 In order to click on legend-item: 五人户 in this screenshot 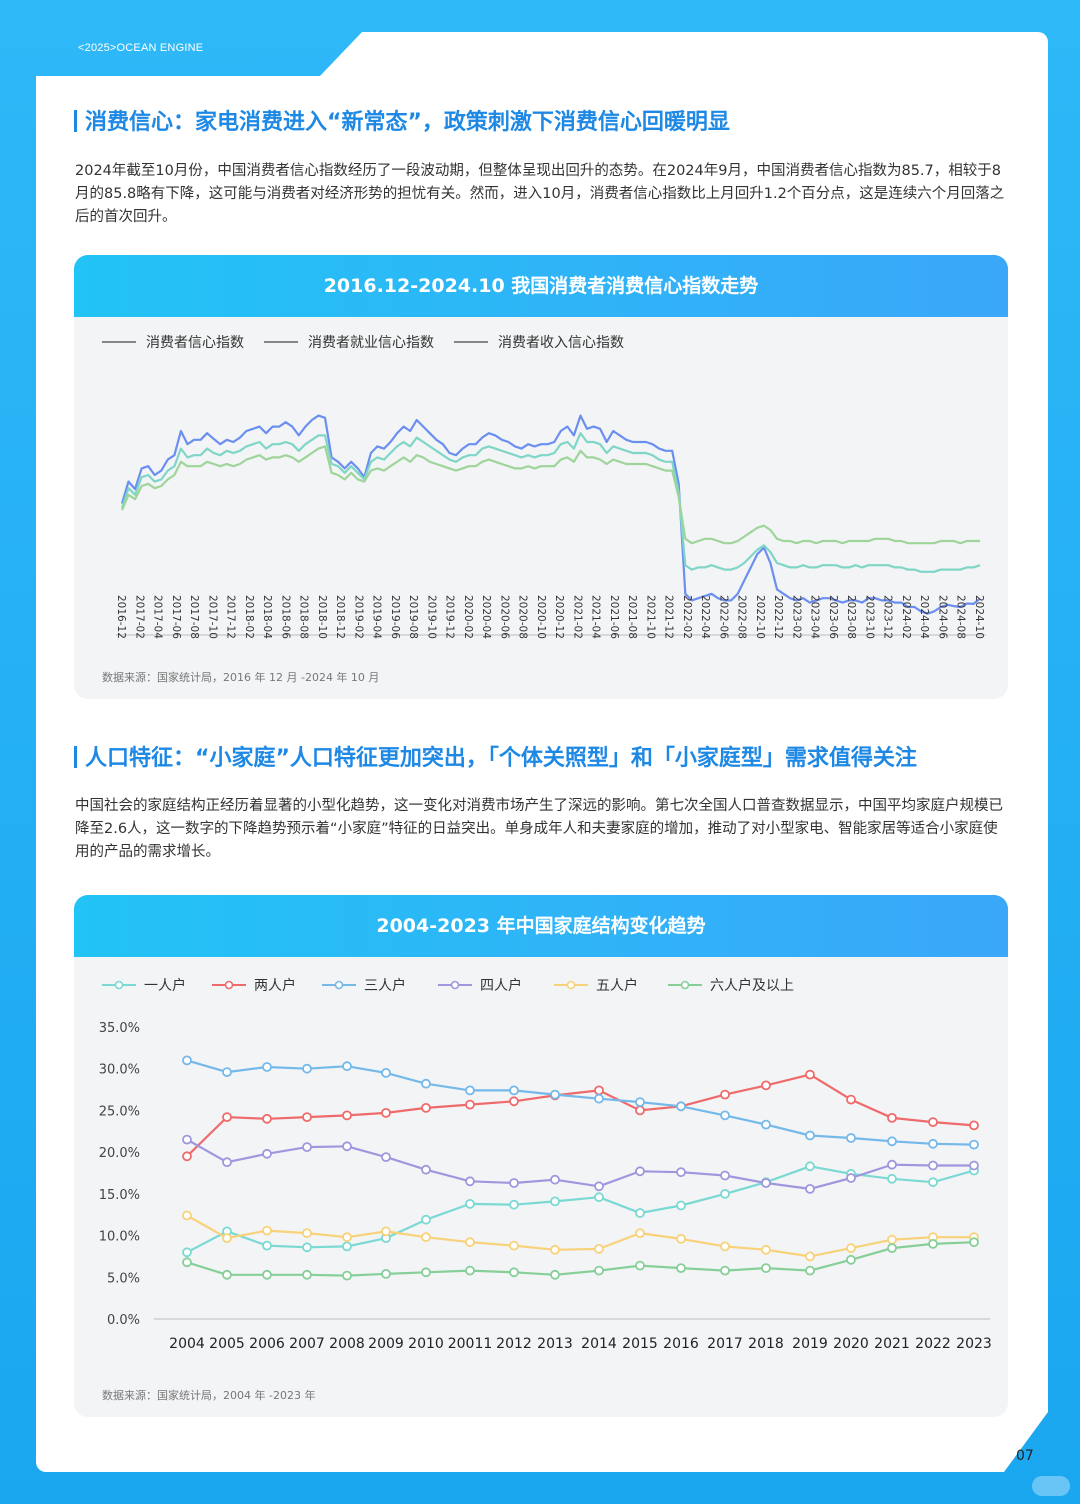, I will do `click(596, 985)`.